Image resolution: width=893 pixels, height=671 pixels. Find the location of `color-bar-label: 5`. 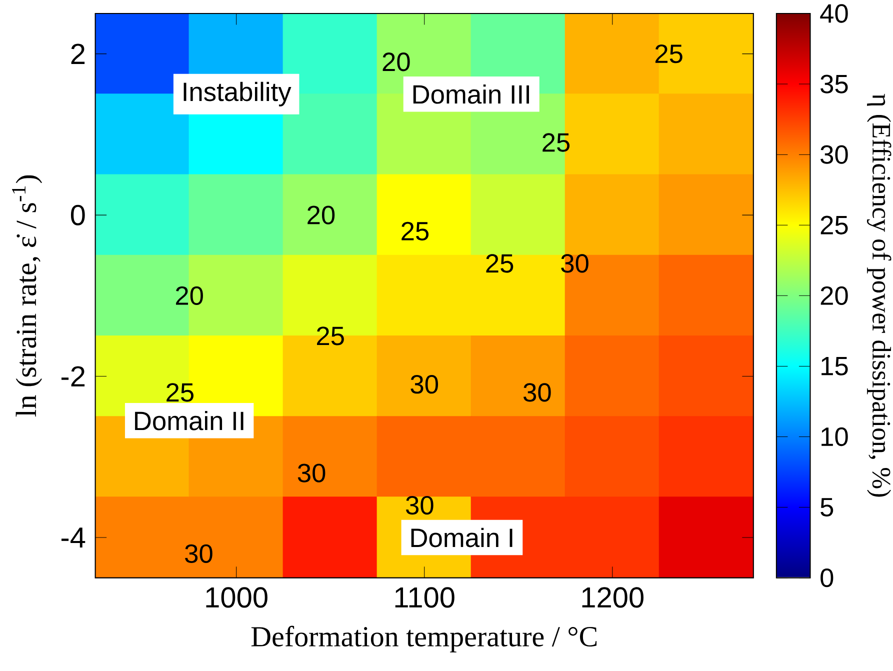

color-bar-label: 5 is located at coordinates (827, 507).